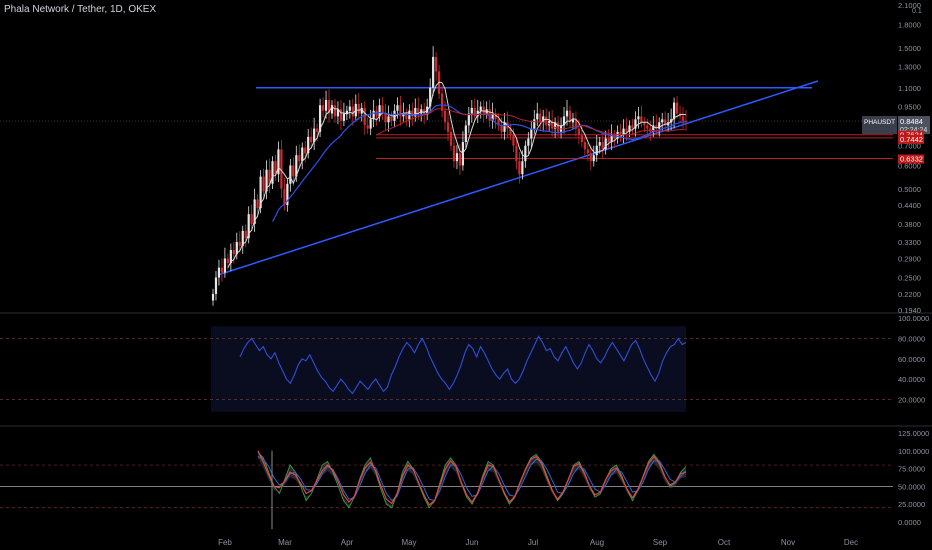  I want to click on price-tick-label: 0.9500, so click(909, 107).